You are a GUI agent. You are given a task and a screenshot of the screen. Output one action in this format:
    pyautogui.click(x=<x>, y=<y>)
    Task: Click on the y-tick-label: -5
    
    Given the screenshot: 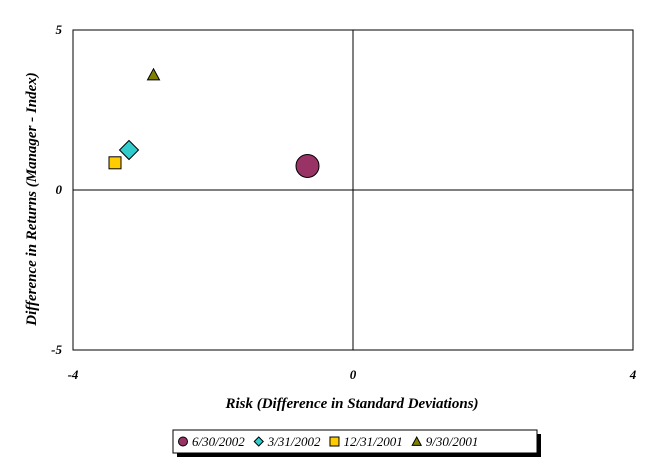 What is the action you would take?
    pyautogui.click(x=56, y=349)
    